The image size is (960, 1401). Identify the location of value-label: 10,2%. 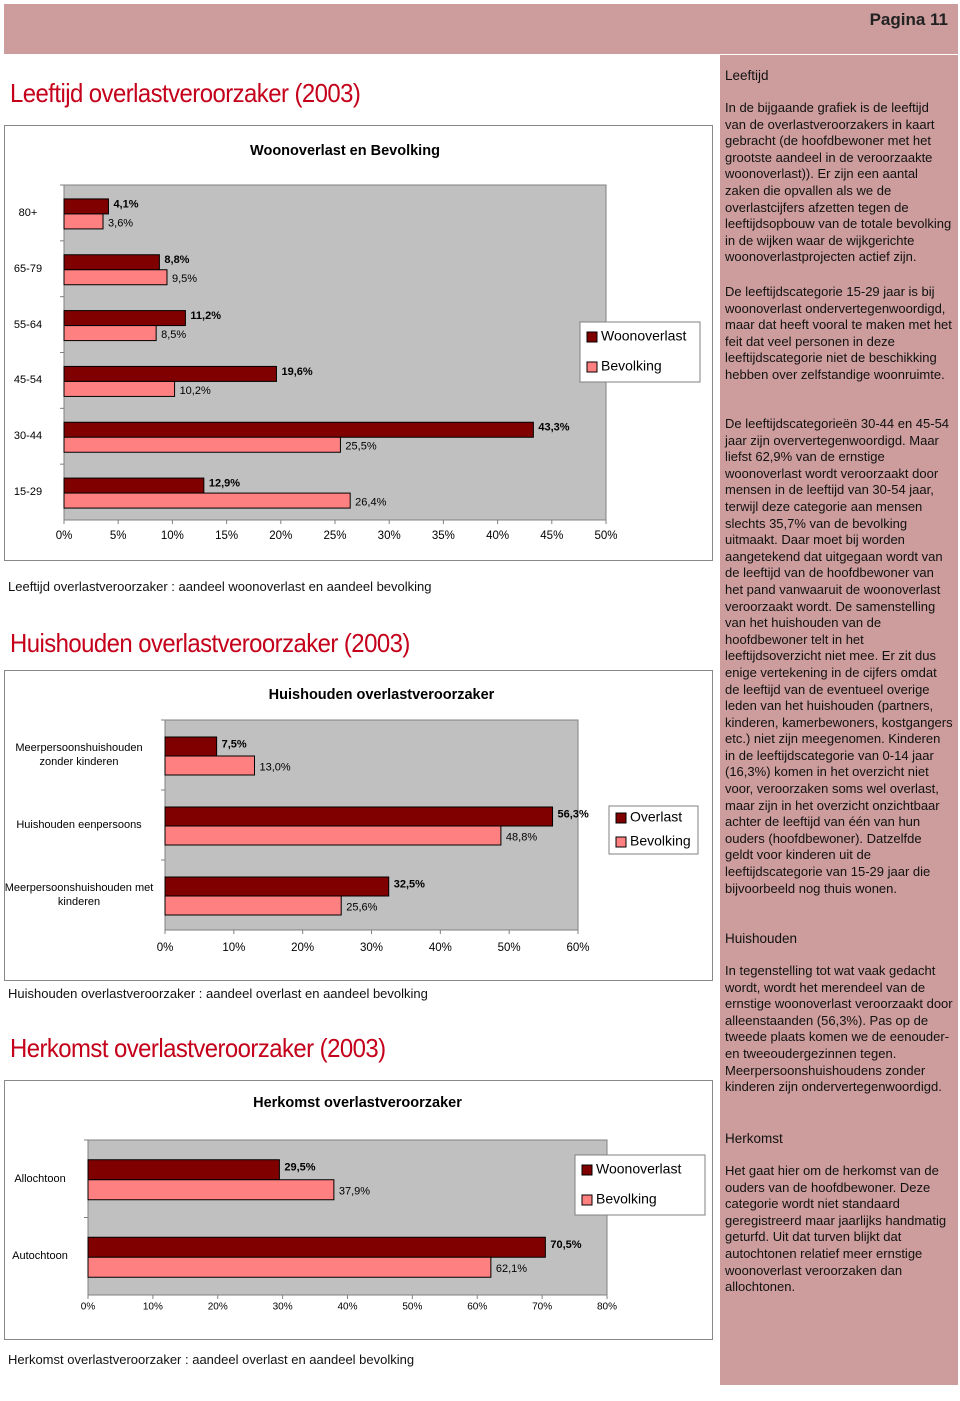
(195, 391).